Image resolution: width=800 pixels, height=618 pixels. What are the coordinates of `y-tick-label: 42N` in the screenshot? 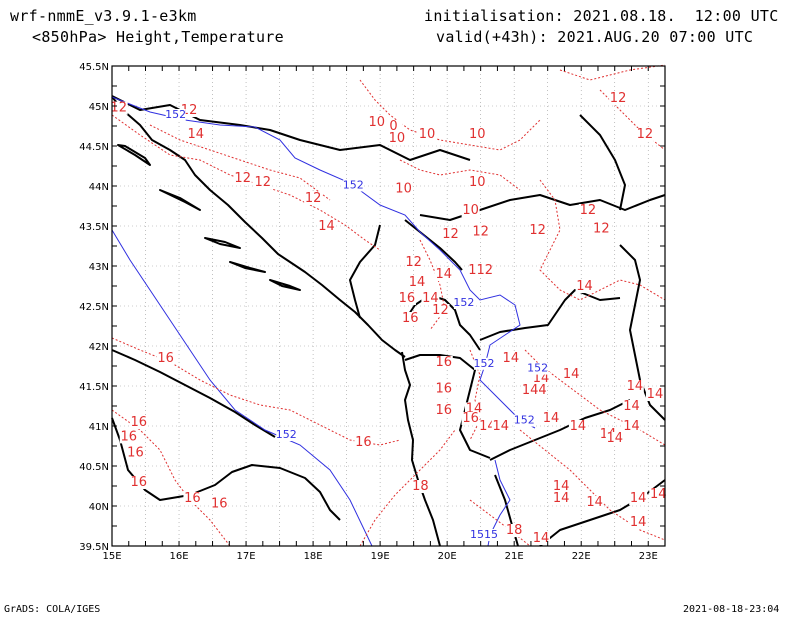 It's located at (99, 347).